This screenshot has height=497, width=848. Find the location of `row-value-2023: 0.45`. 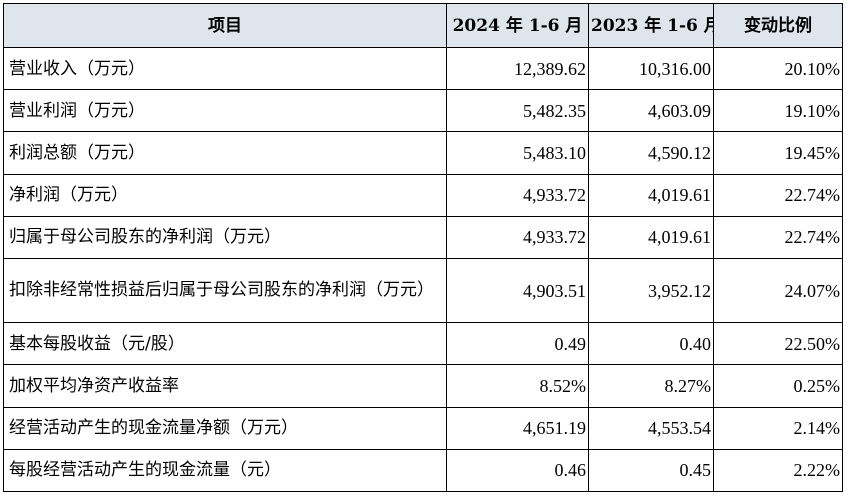

row-value-2023: 0.45 is located at coordinates (651, 470).